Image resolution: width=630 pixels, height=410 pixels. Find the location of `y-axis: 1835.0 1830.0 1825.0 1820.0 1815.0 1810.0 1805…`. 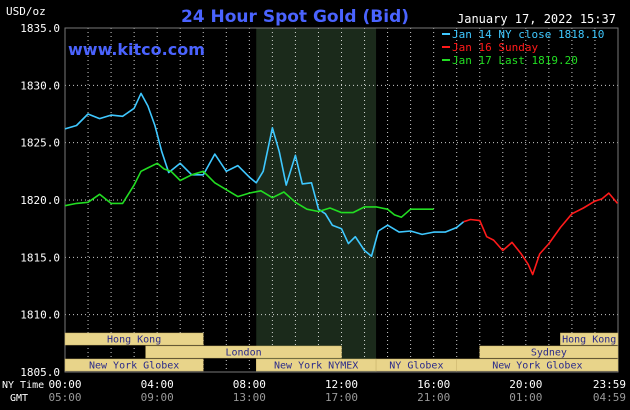

y-axis: 1835.0 1830.0 1825.0 1820.0 1815.0 1810.0 1805… is located at coordinates (40, 200).